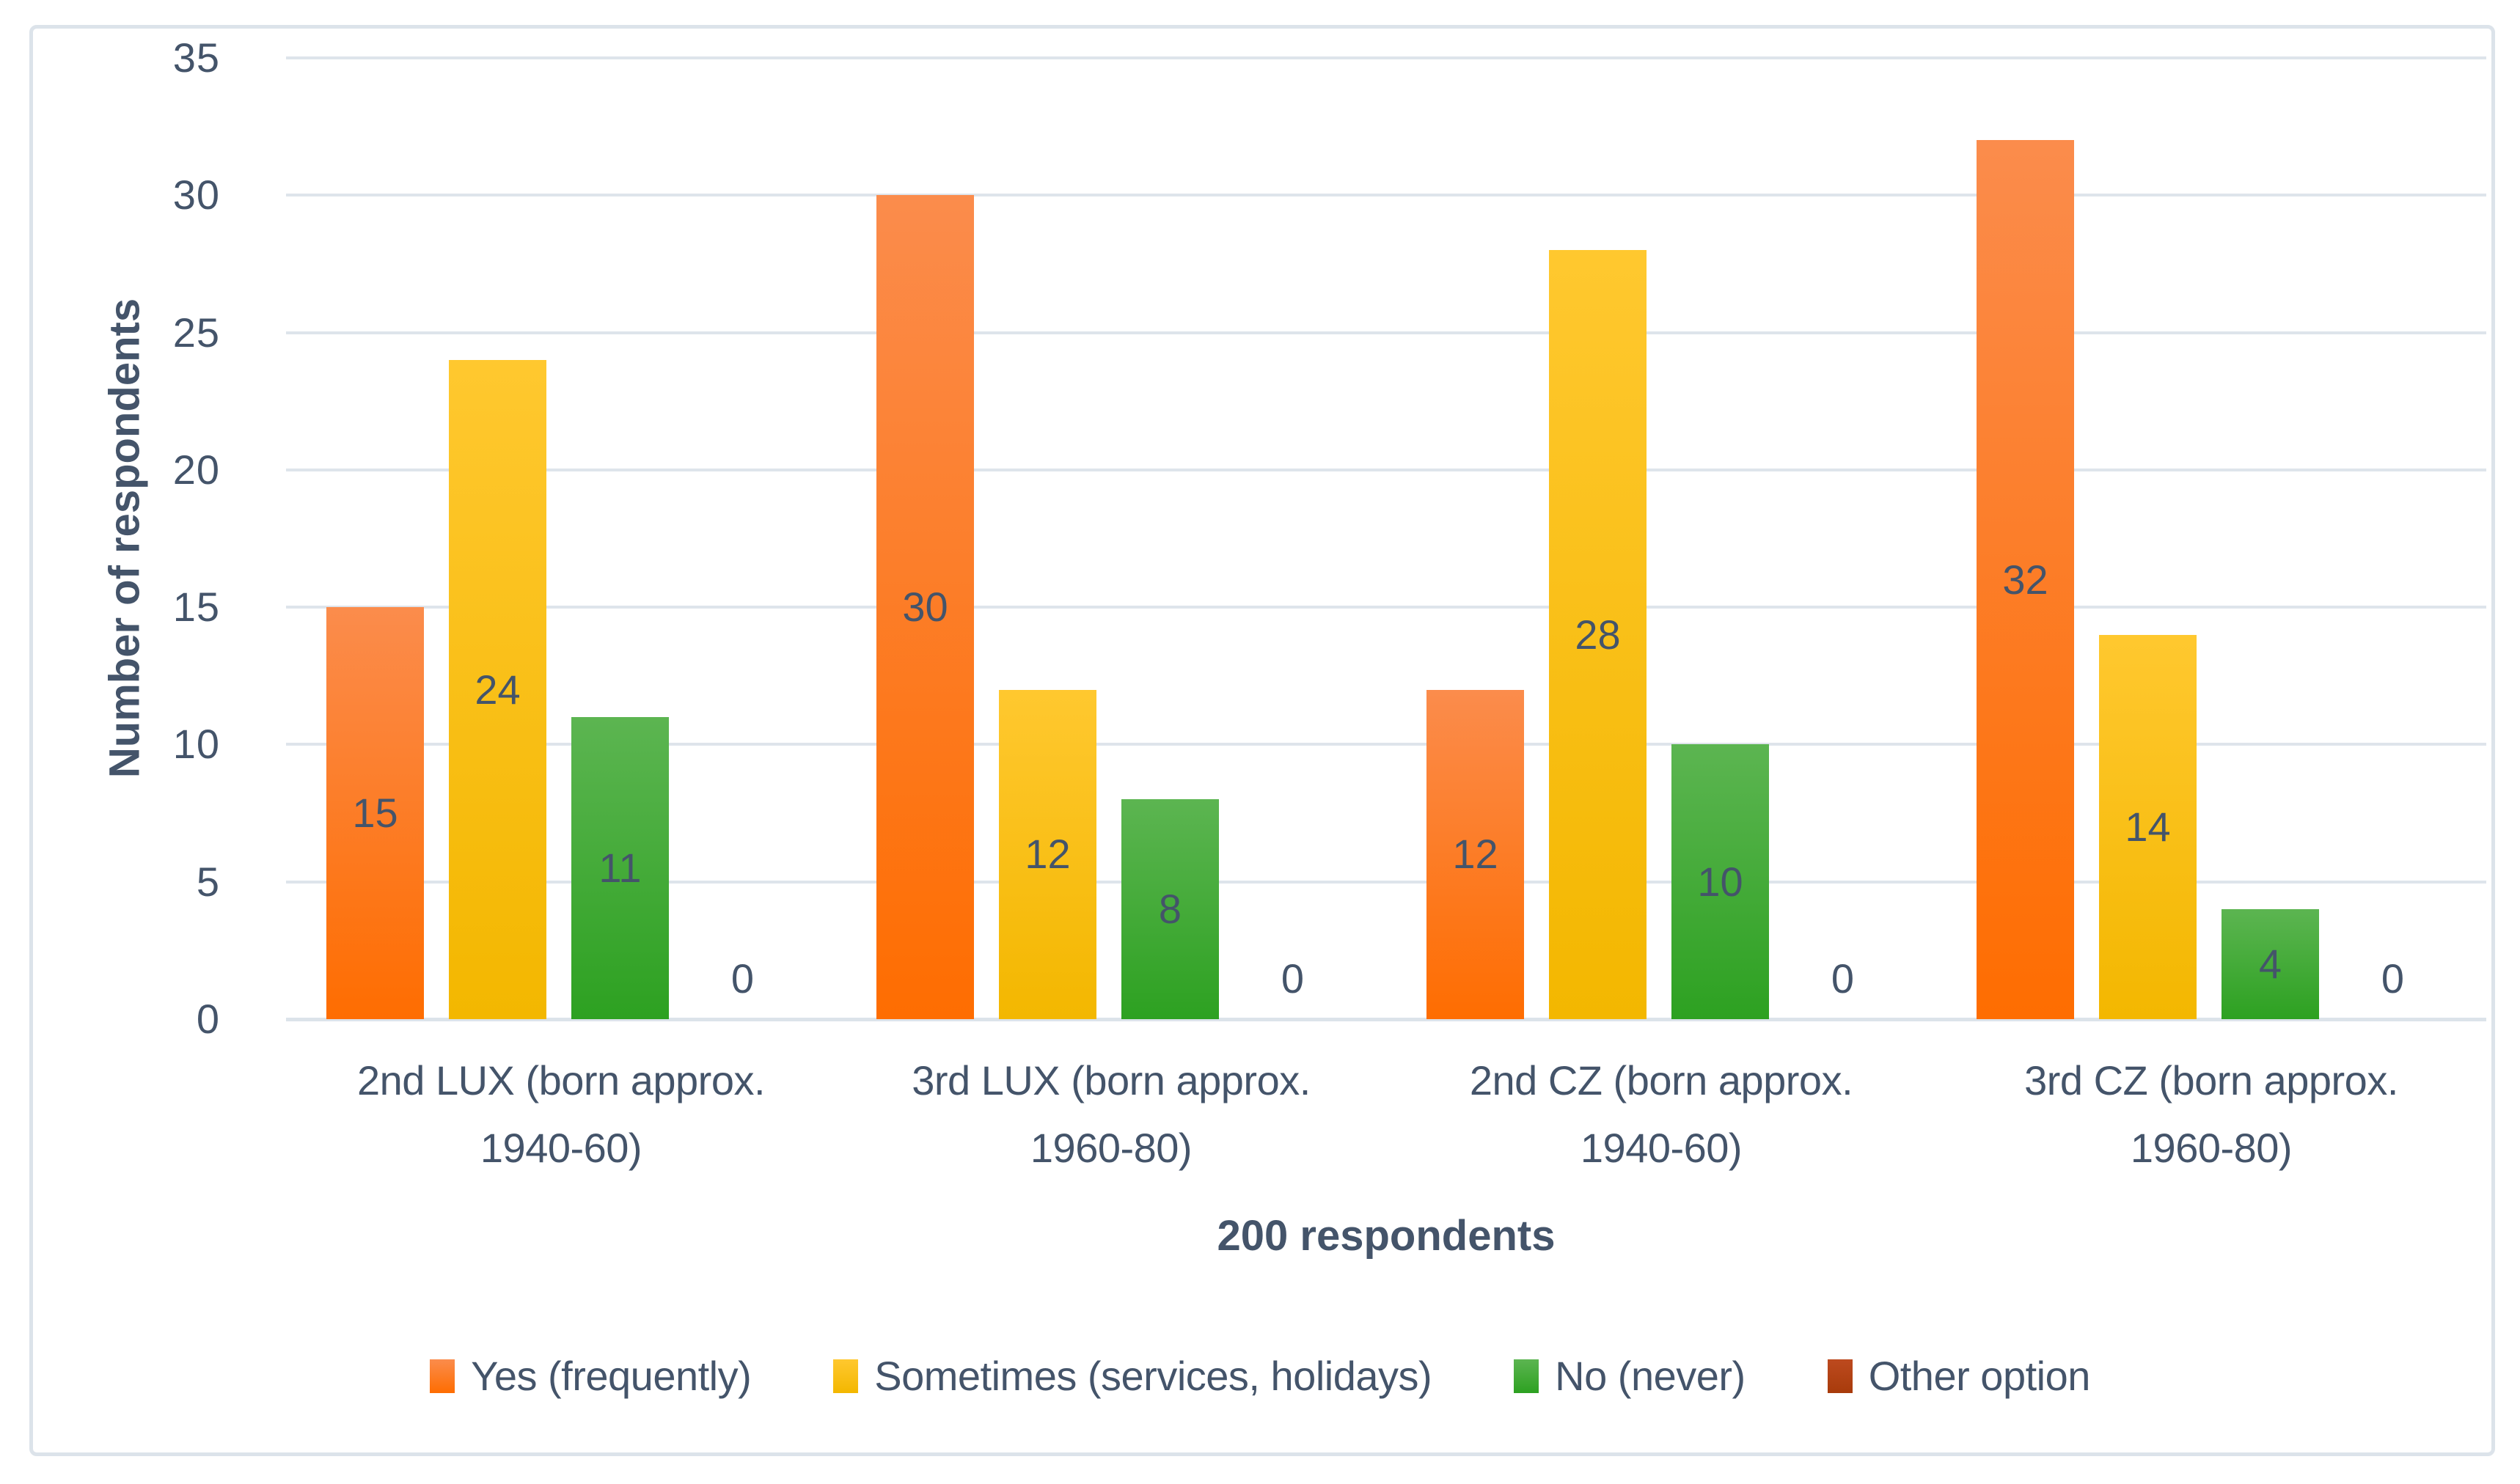 This screenshot has height=1484, width=2520. I want to click on y-axis-title: Number of respondents, so click(125, 538).